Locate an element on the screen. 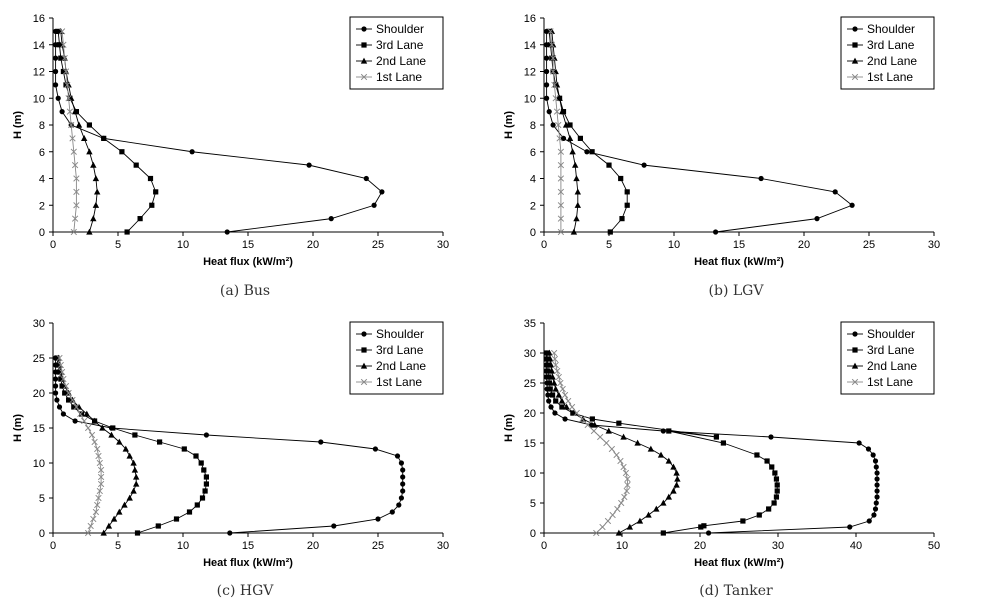  series-line-1st-lane is located at coordinates (80, 445).